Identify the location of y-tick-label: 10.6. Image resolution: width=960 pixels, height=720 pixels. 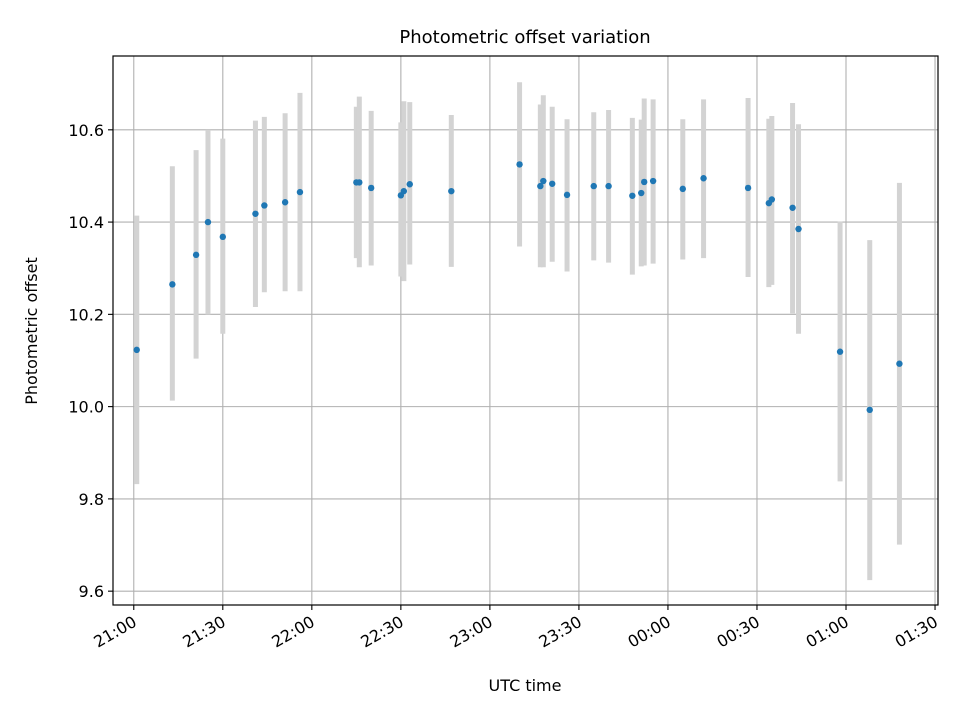
(86, 130).